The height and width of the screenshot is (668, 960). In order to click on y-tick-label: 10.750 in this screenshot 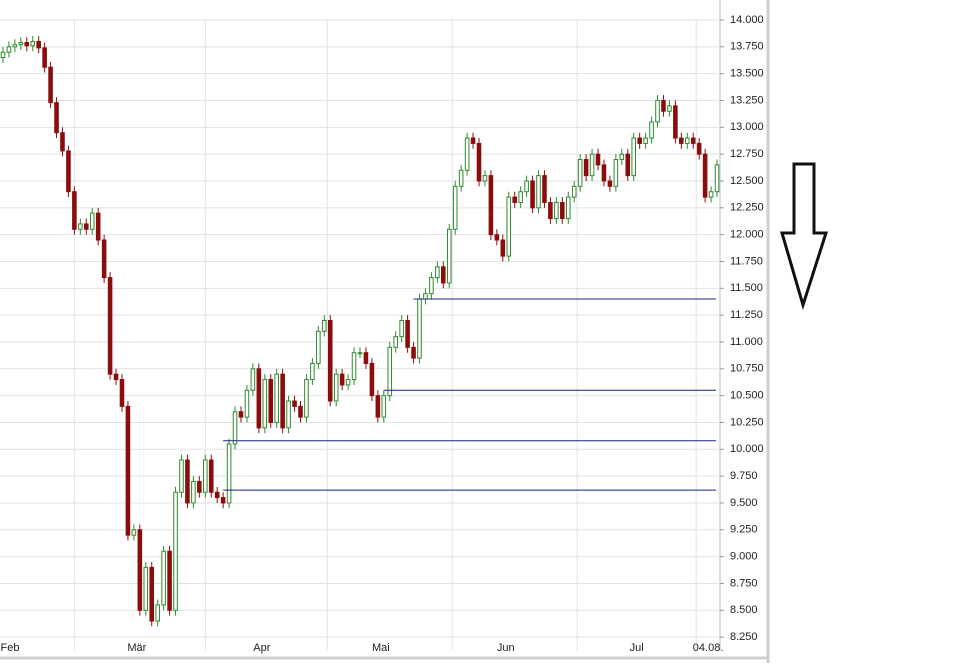, I will do `click(747, 369)`.